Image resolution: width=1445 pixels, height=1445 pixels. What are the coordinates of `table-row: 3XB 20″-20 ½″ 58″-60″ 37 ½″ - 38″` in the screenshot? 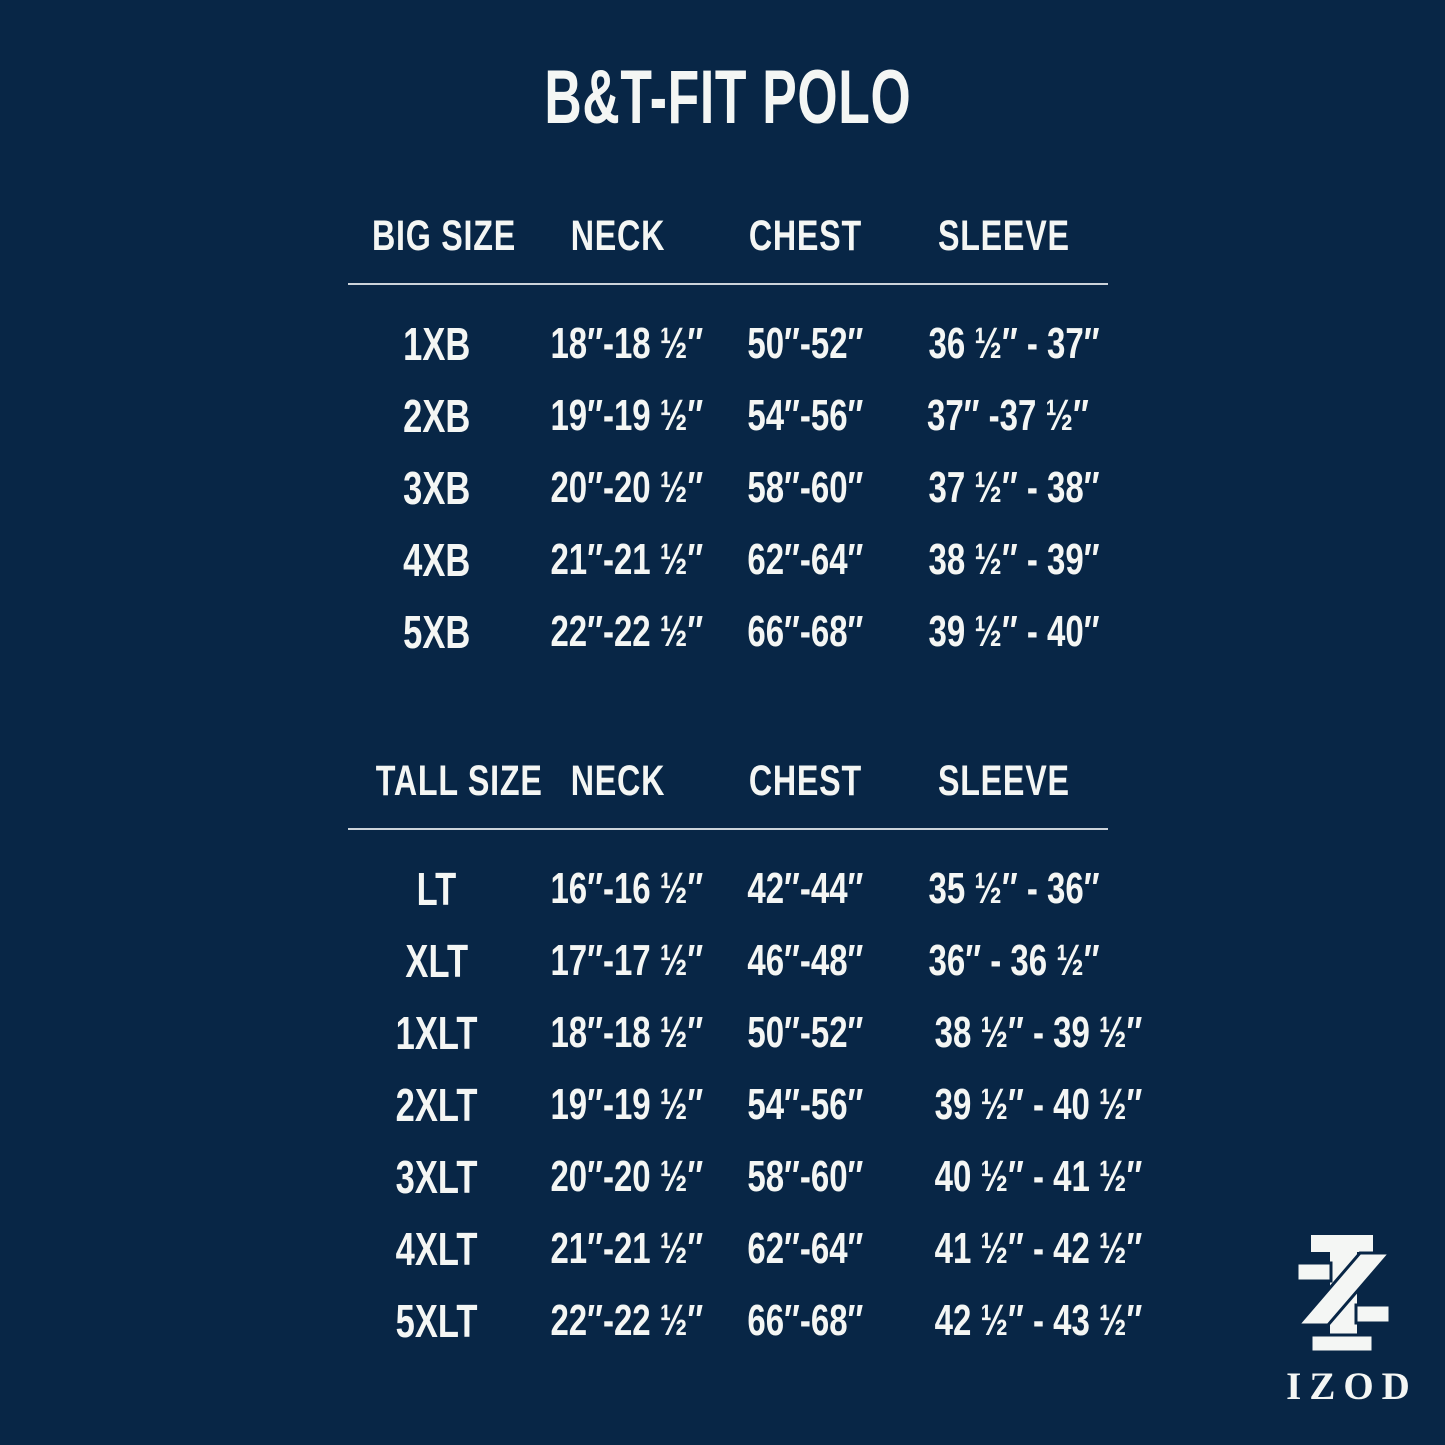 It's located at (728, 488).